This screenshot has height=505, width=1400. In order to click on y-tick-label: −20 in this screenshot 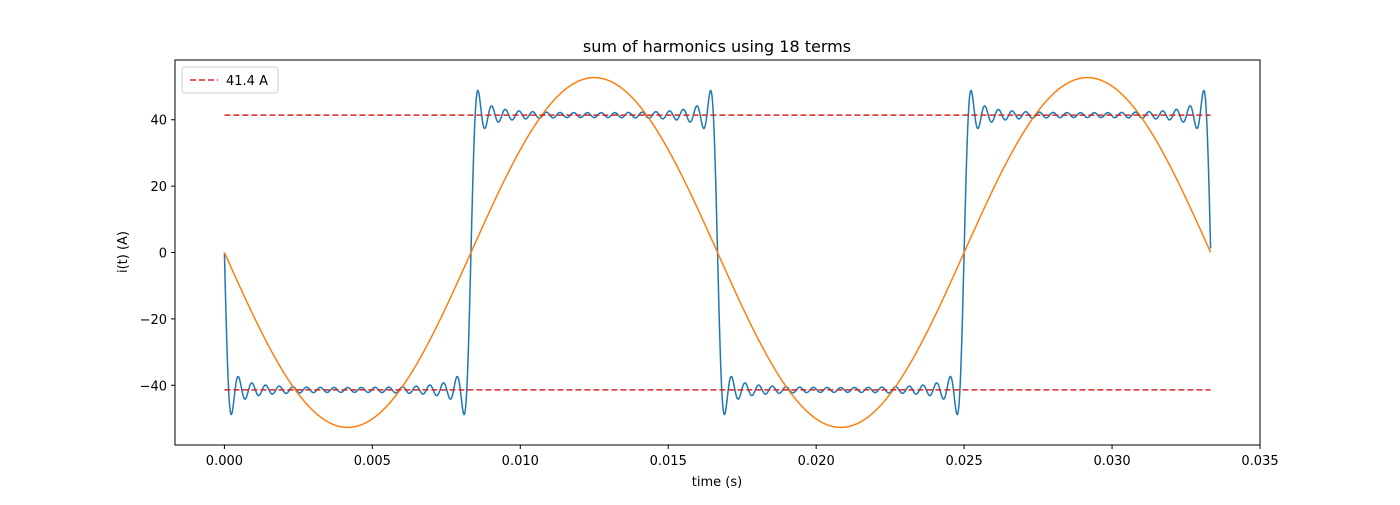, I will do `click(153, 320)`.